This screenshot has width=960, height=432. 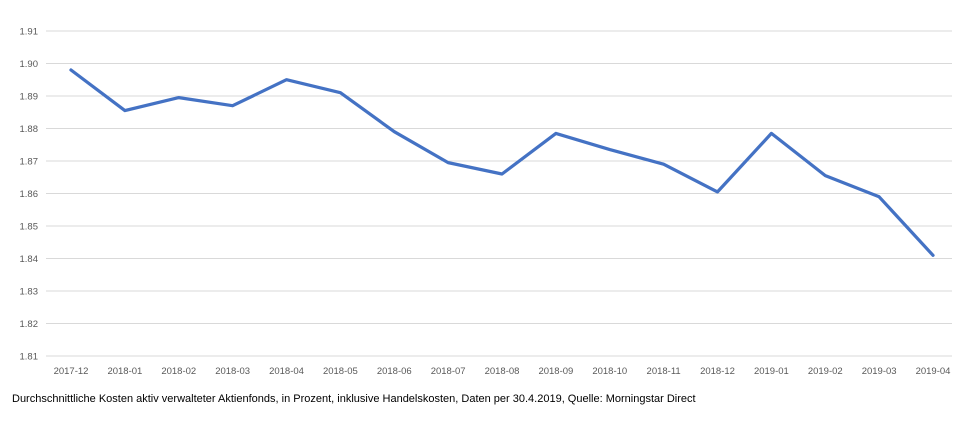 What do you see at coordinates (286, 371) in the screenshot?
I see `x-tick-label: 2018-04` at bounding box center [286, 371].